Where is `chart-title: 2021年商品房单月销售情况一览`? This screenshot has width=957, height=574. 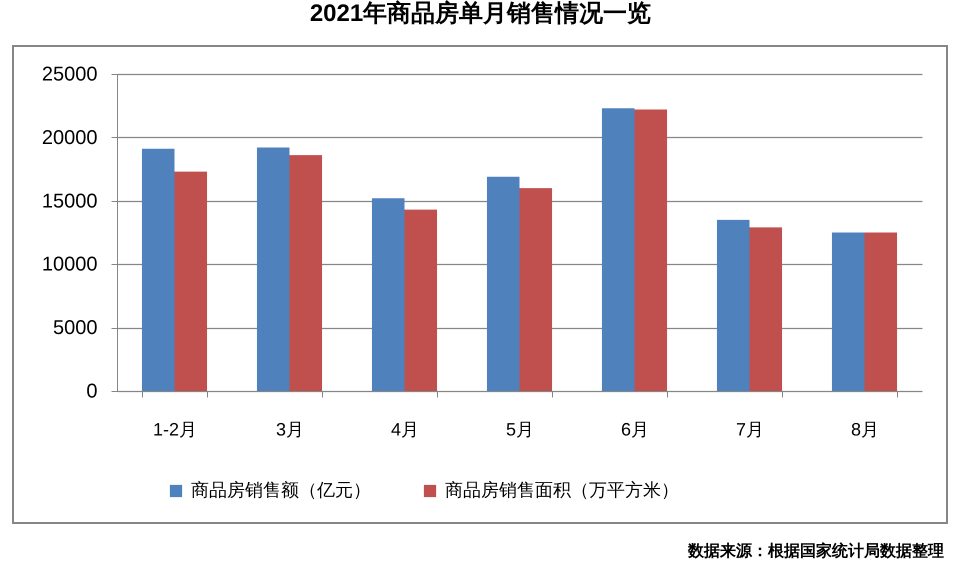
chart-title: 2021年商品房单月销售情况一览 is located at coordinates (481, 13).